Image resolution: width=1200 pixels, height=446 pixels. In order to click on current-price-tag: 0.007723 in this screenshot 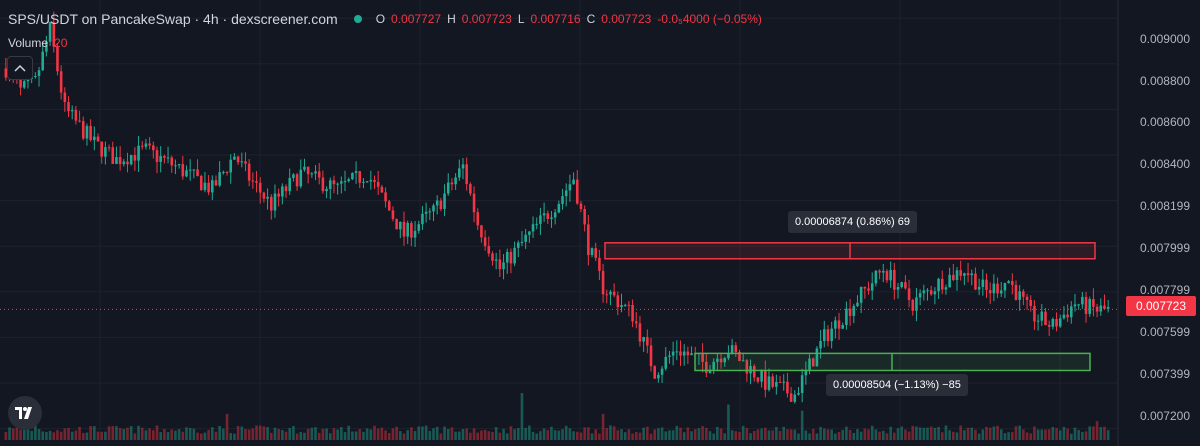, I will do `click(1161, 306)`.